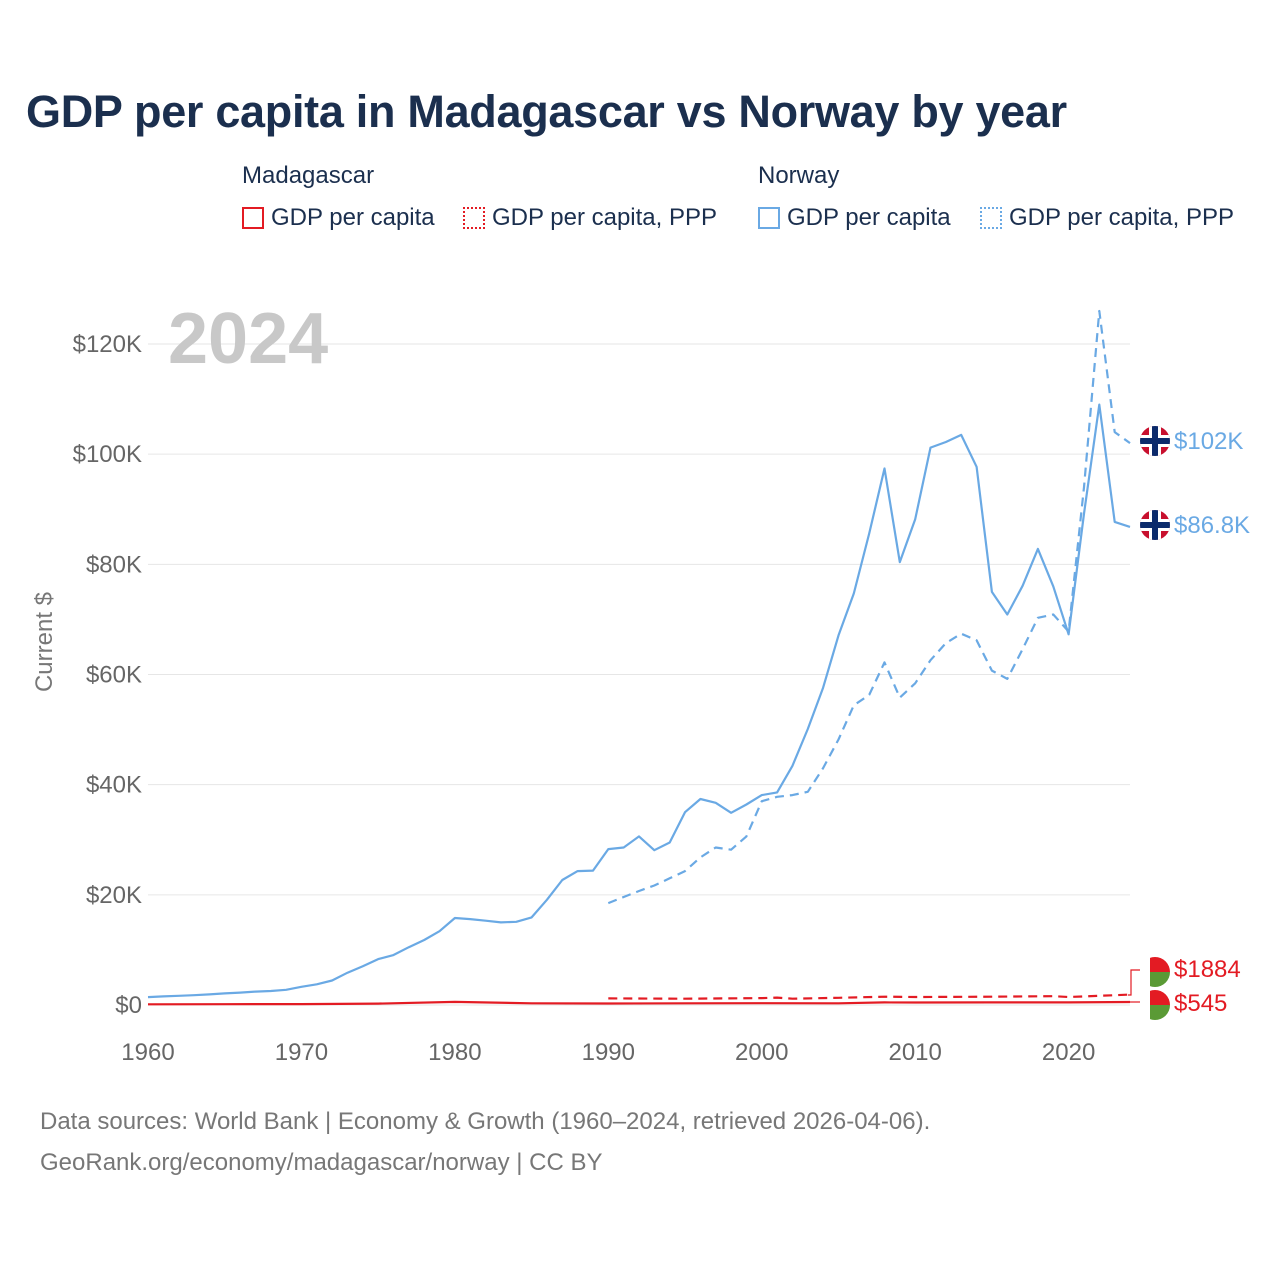 Image resolution: width=1280 pixels, height=1280 pixels. I want to click on y-tick-label: $40K, so click(114, 785).